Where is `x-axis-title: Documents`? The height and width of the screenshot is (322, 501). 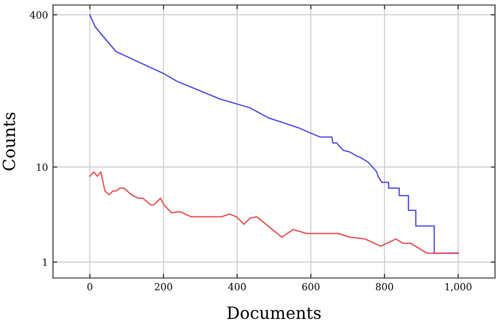
x-axis-title: Documents is located at coordinates (274, 313).